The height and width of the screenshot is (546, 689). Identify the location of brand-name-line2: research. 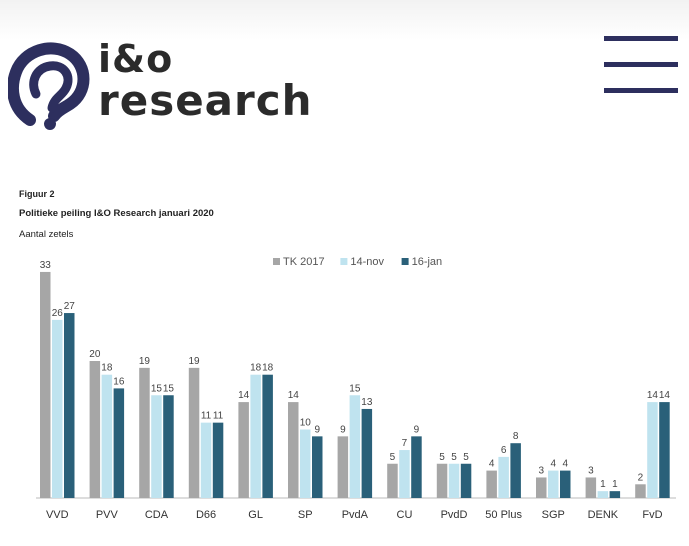
(205, 100).